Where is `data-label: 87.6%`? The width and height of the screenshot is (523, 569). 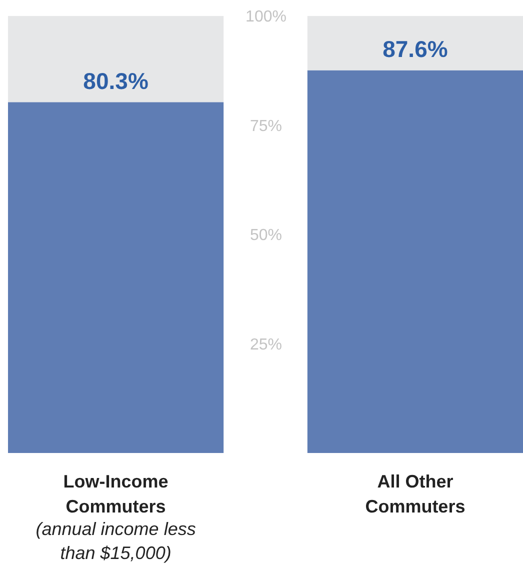 data-label: 87.6% is located at coordinates (415, 49).